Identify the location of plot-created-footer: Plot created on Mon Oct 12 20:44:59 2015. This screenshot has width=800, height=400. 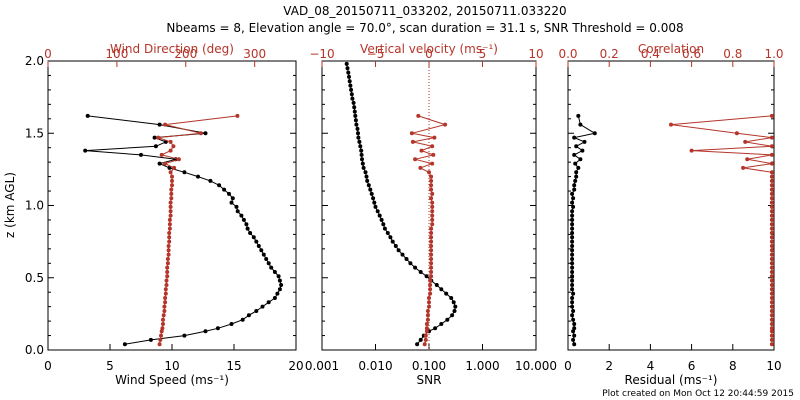
(698, 394).